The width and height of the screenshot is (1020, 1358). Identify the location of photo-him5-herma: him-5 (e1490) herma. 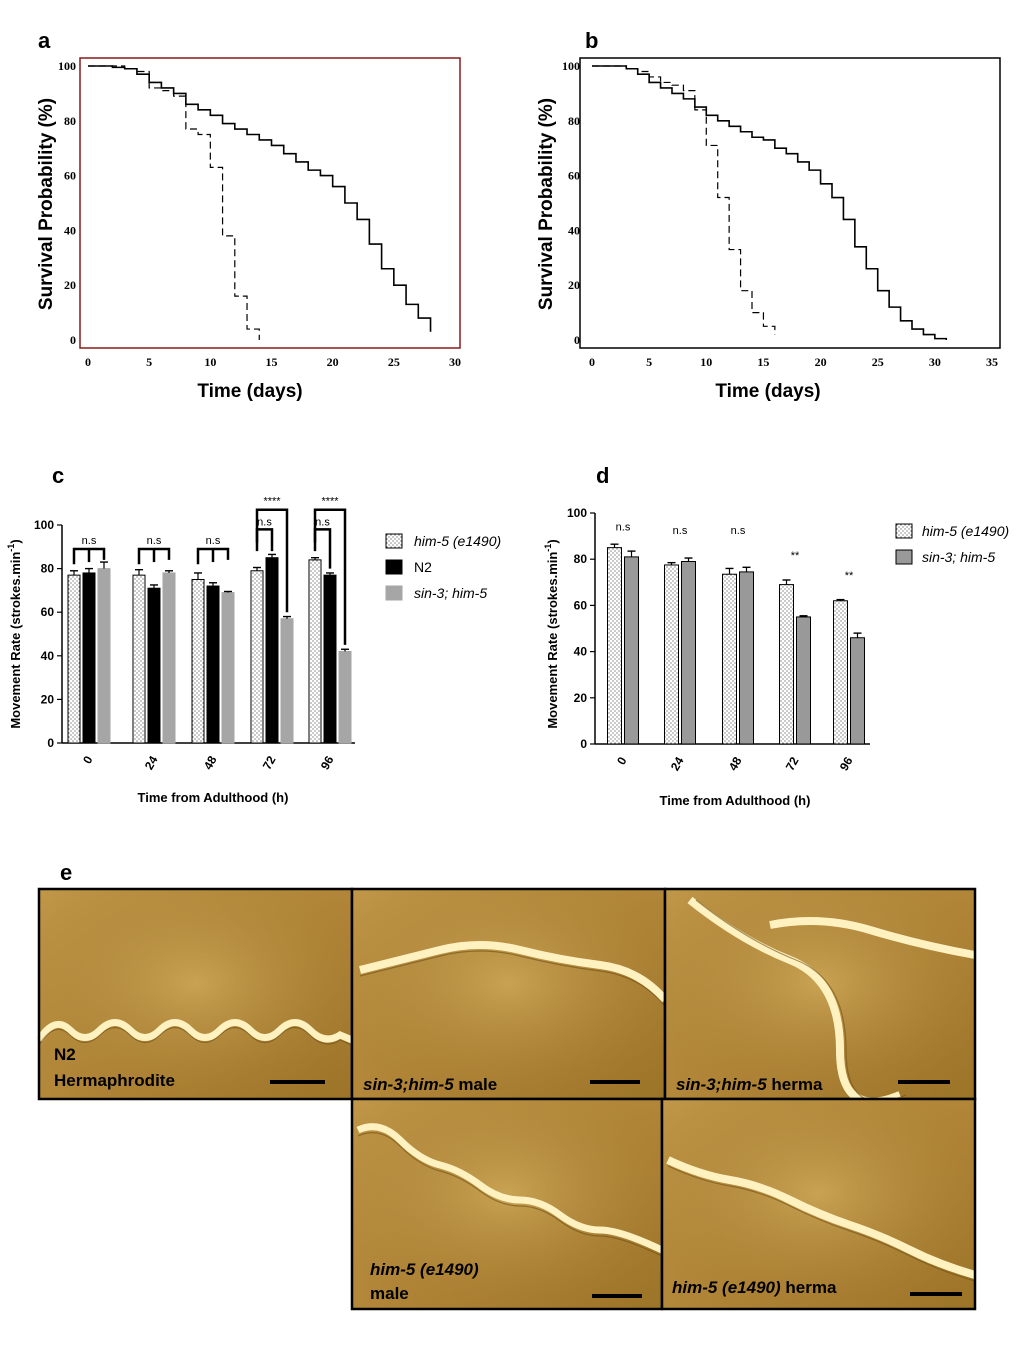
(818, 1204).